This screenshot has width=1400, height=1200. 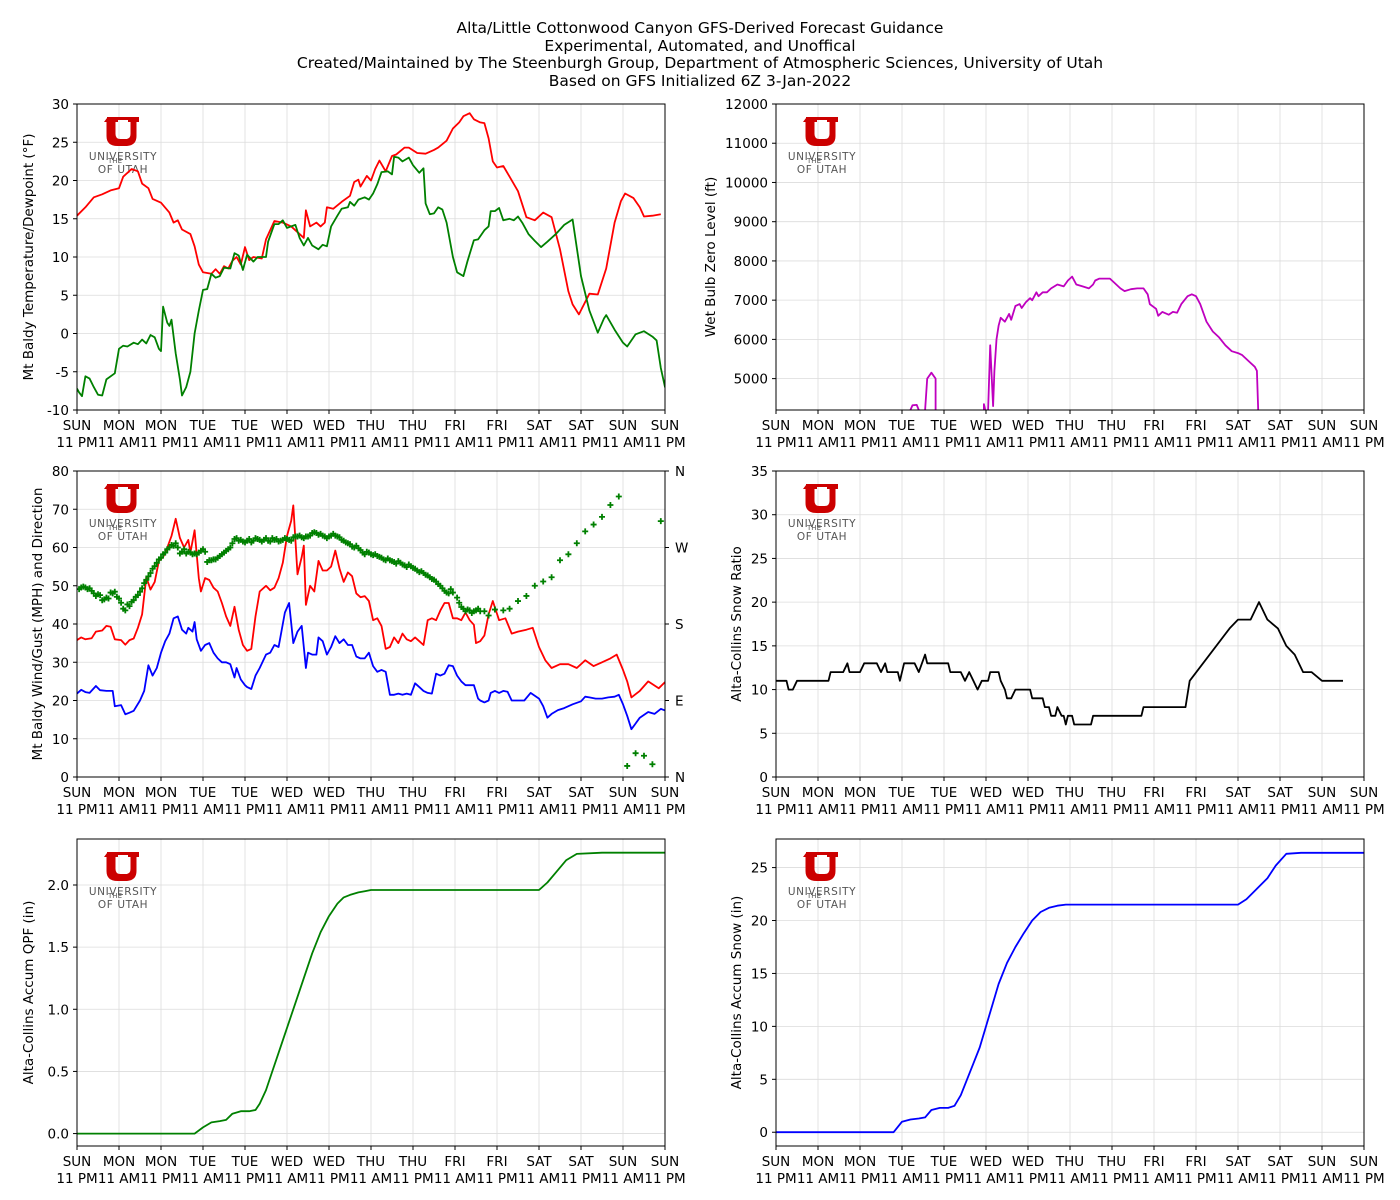 What do you see at coordinates (759, 516) in the screenshot?
I see `y-tick-label: 30` at bounding box center [759, 516].